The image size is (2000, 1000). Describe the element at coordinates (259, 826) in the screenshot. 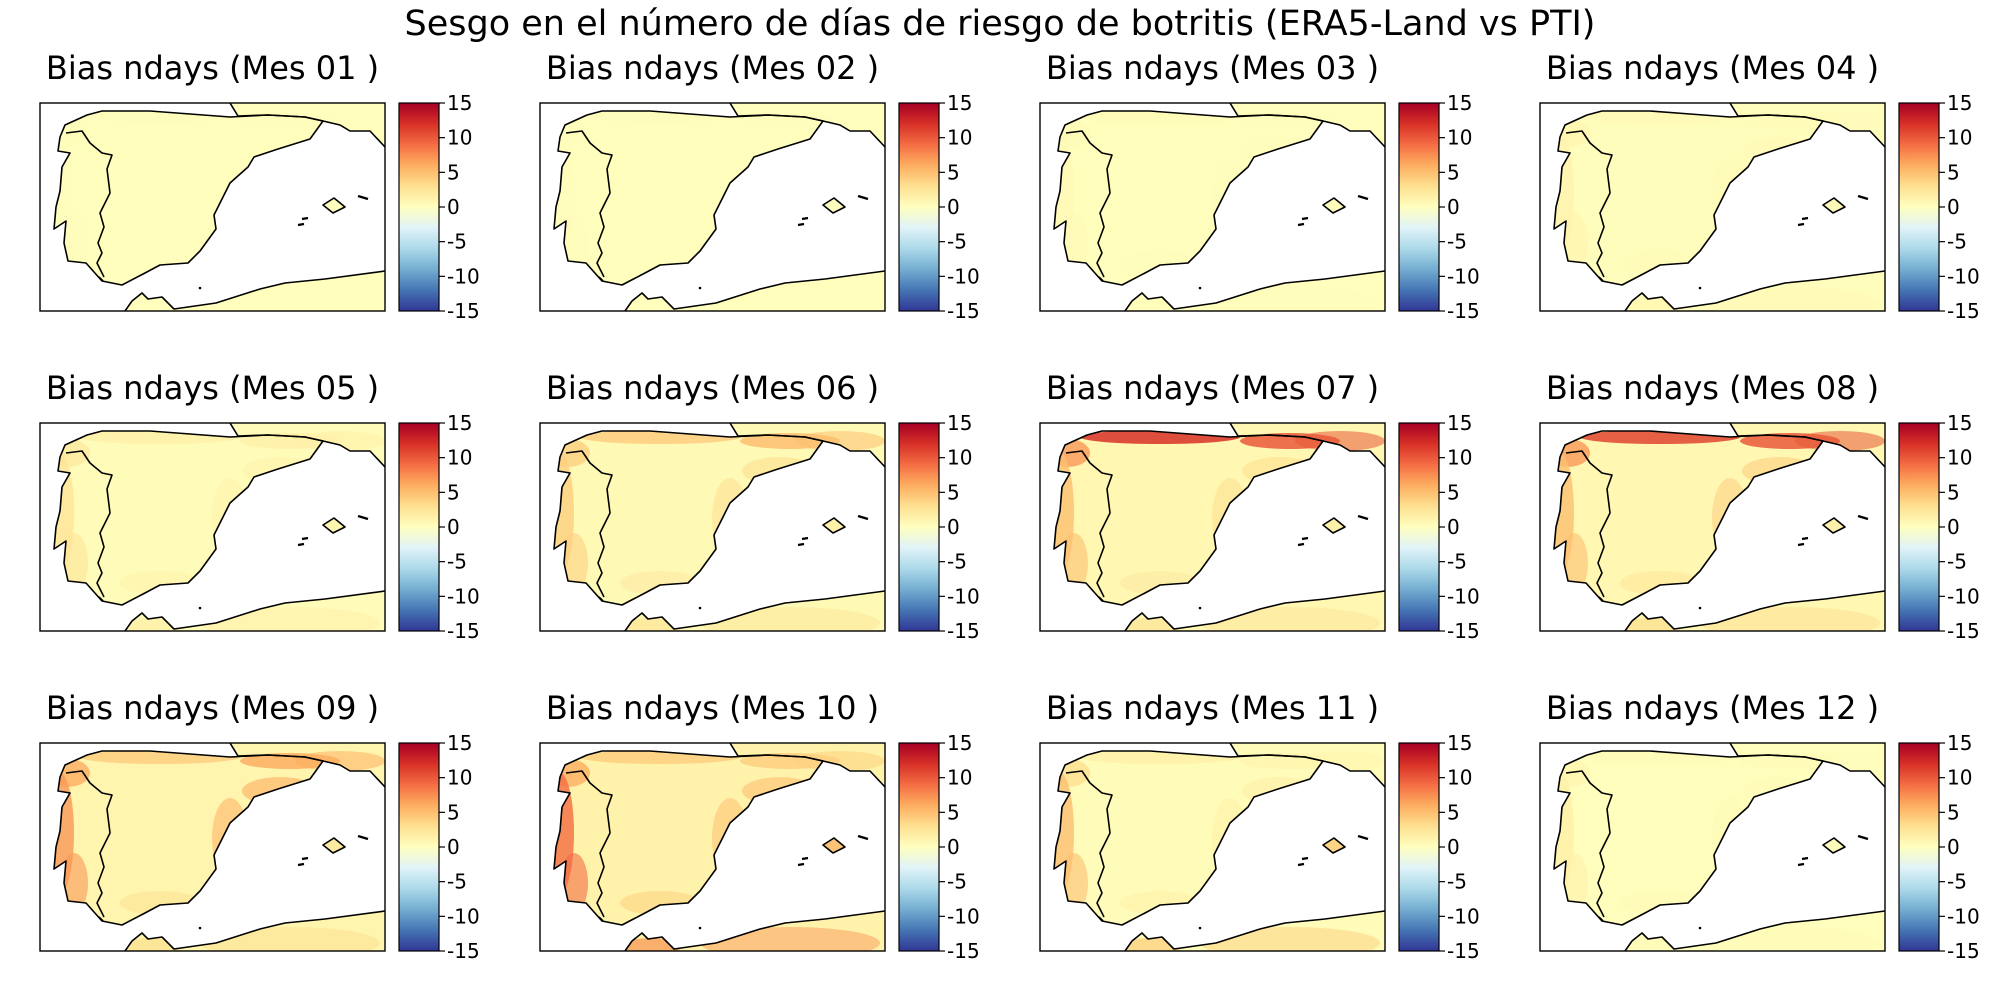

I see `map-panel-9: Bias ndays (Mes 09 ) 15 10 5 0 -5 -10 -15` at that location.